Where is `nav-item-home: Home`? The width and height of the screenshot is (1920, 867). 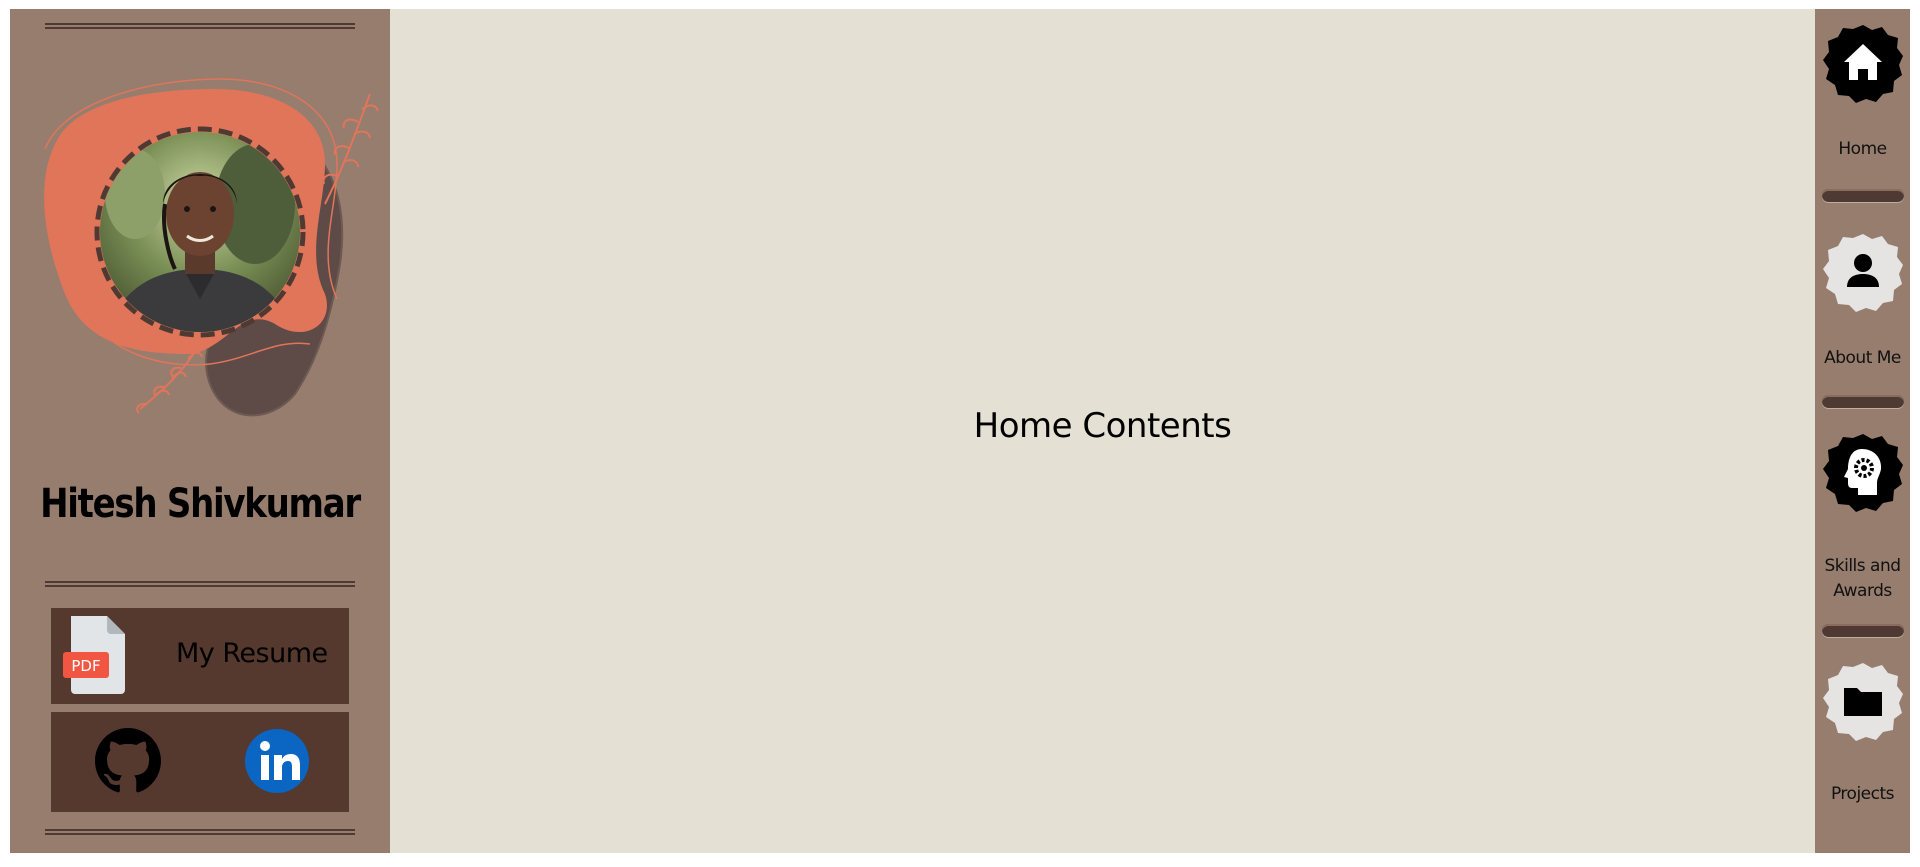
nav-item-home: Home is located at coordinates (1862, 99).